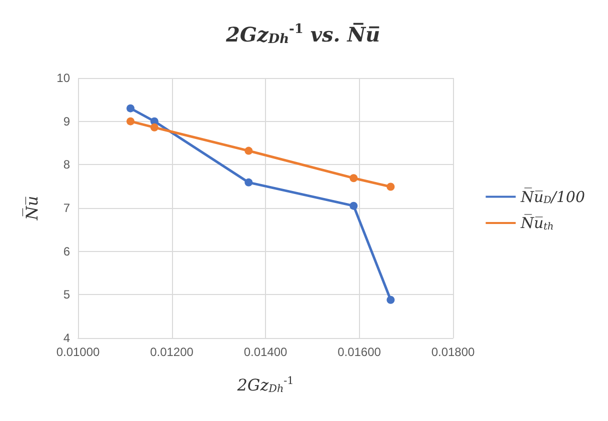  Describe the element at coordinates (302, 34) in the screenshot. I see `chart-title: 2GzDh-1 vs. N̅u̅` at that location.